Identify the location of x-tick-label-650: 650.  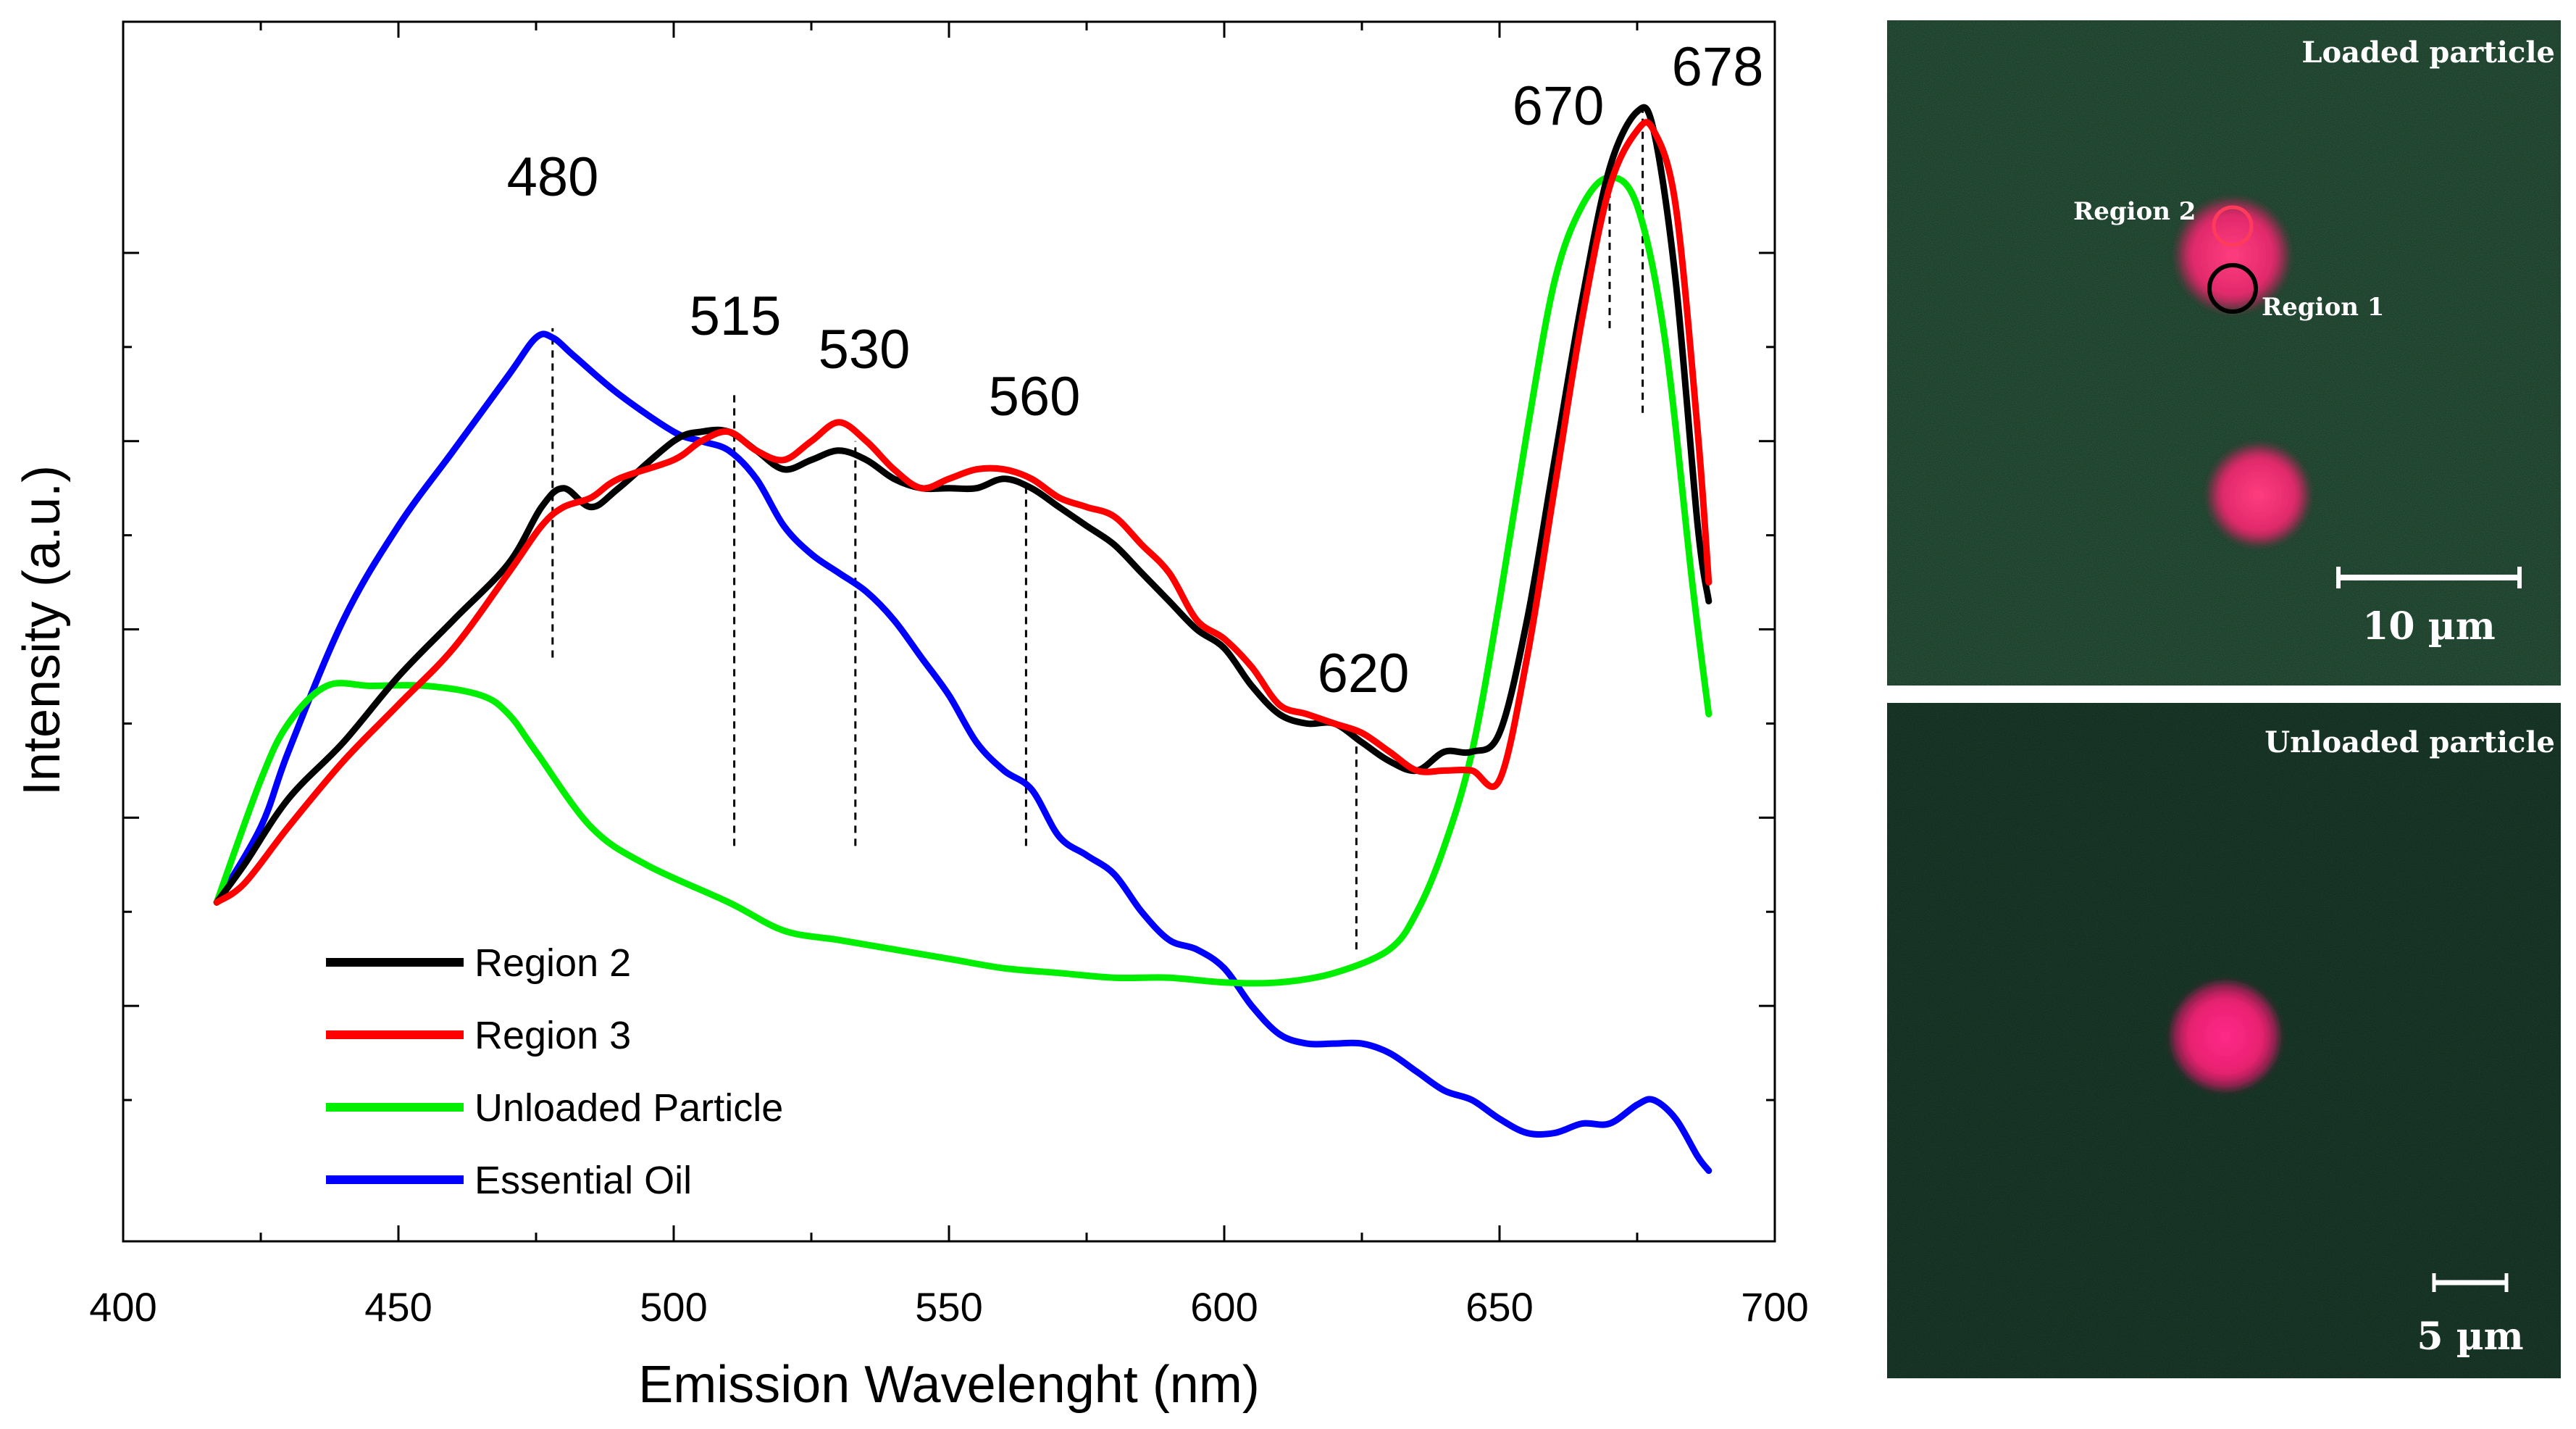
(1499, 1307).